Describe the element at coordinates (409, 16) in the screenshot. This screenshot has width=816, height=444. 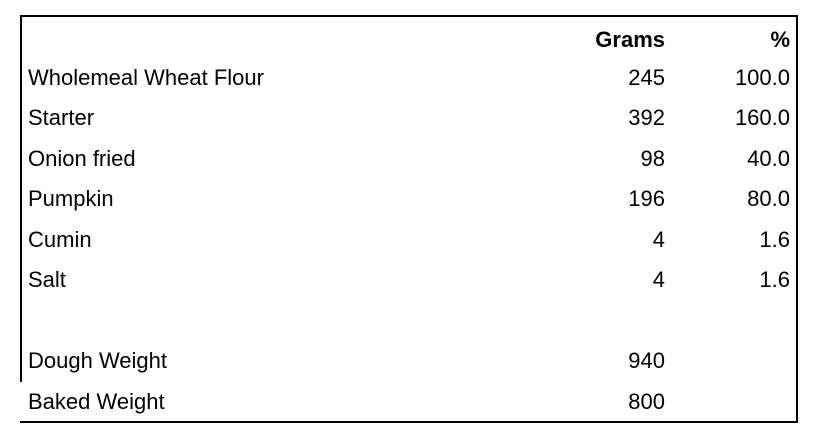
I see `border-top` at that location.